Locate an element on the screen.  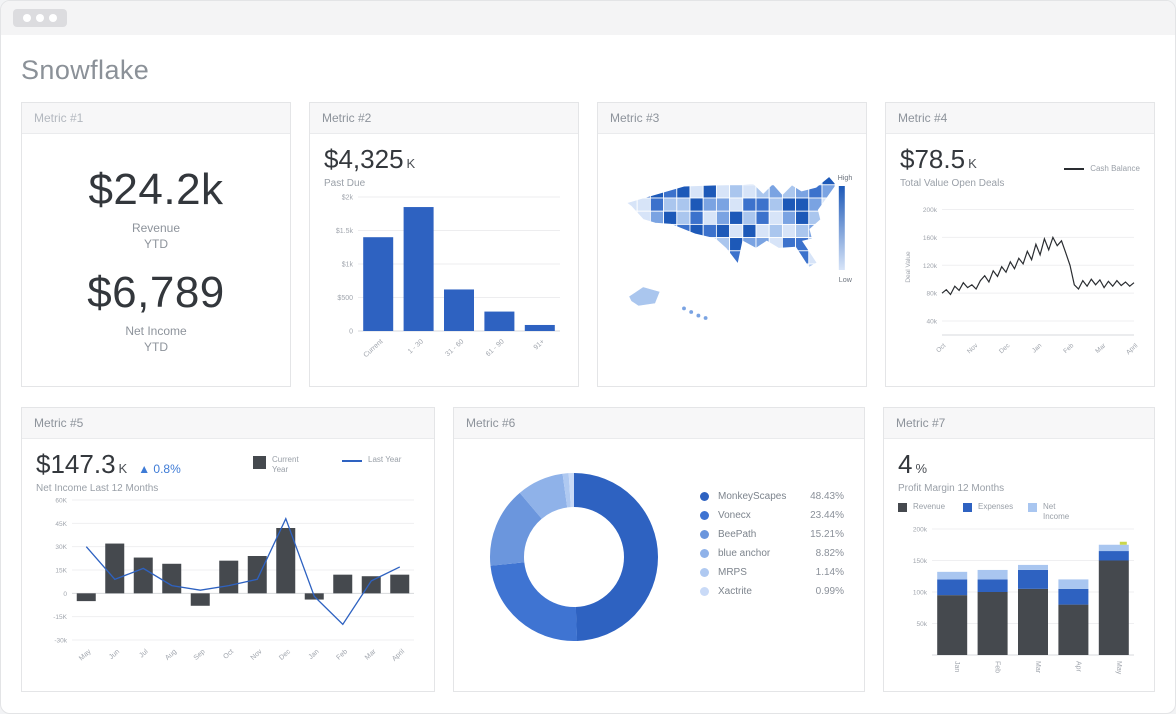
legend-value: 0.99% is located at coordinates (829, 591).